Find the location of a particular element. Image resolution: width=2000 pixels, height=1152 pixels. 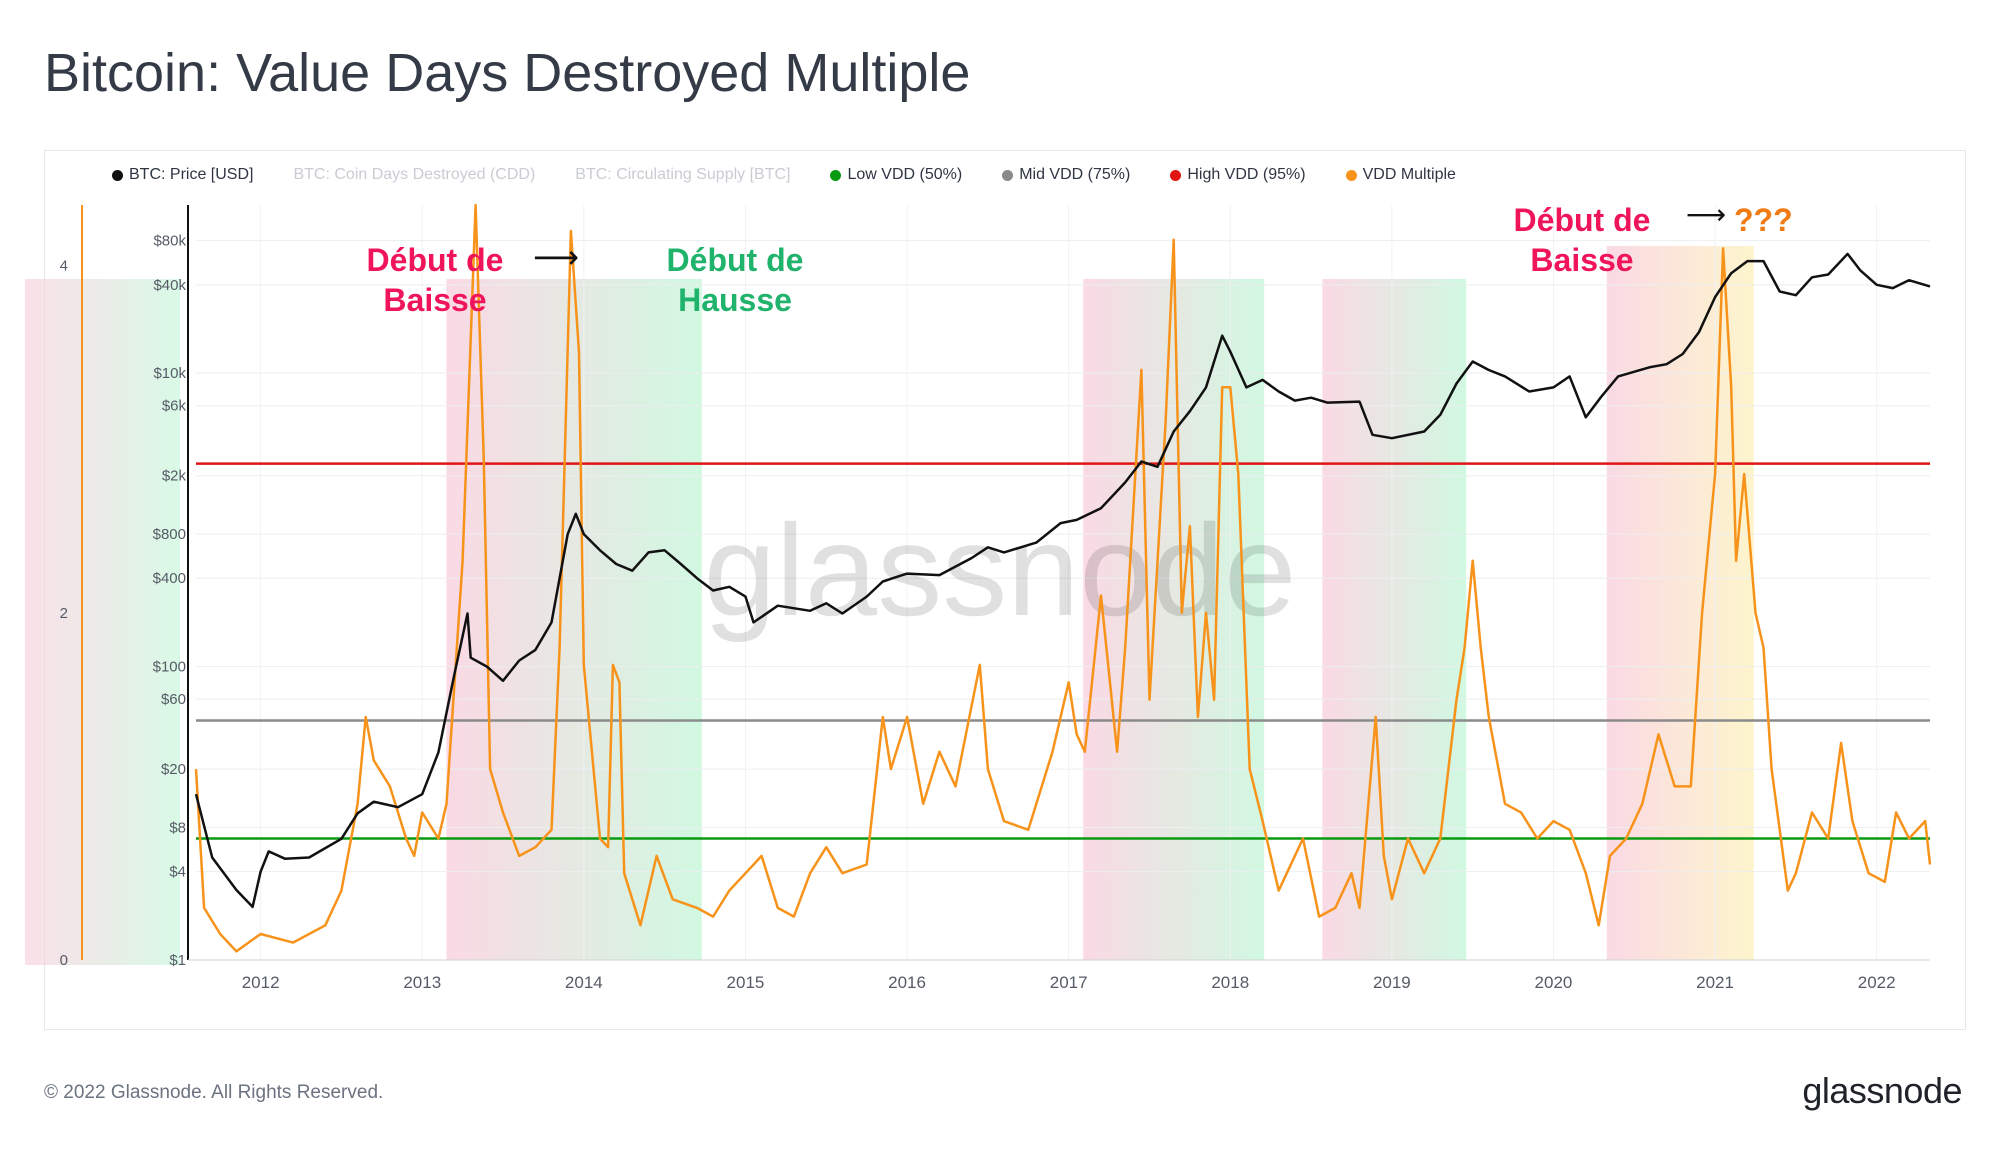

y-tick-label: $6k is located at coordinates (174, 406).